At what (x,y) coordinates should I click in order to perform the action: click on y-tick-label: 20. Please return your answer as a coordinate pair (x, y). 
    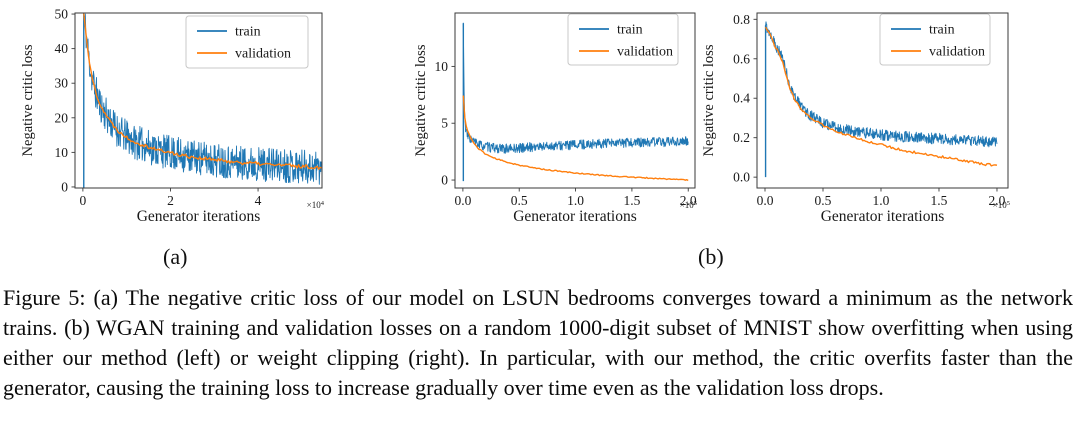
    Looking at the image, I should click on (62, 117).